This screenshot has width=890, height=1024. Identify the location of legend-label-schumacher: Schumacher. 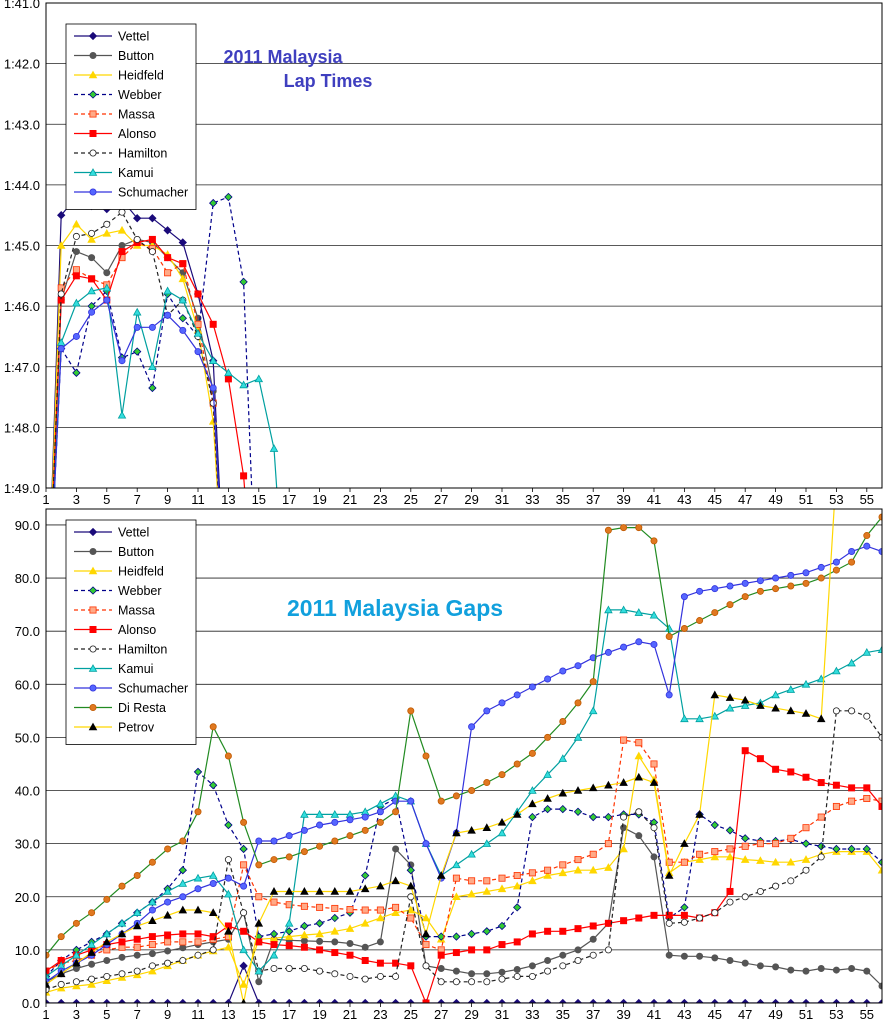
(153, 689).